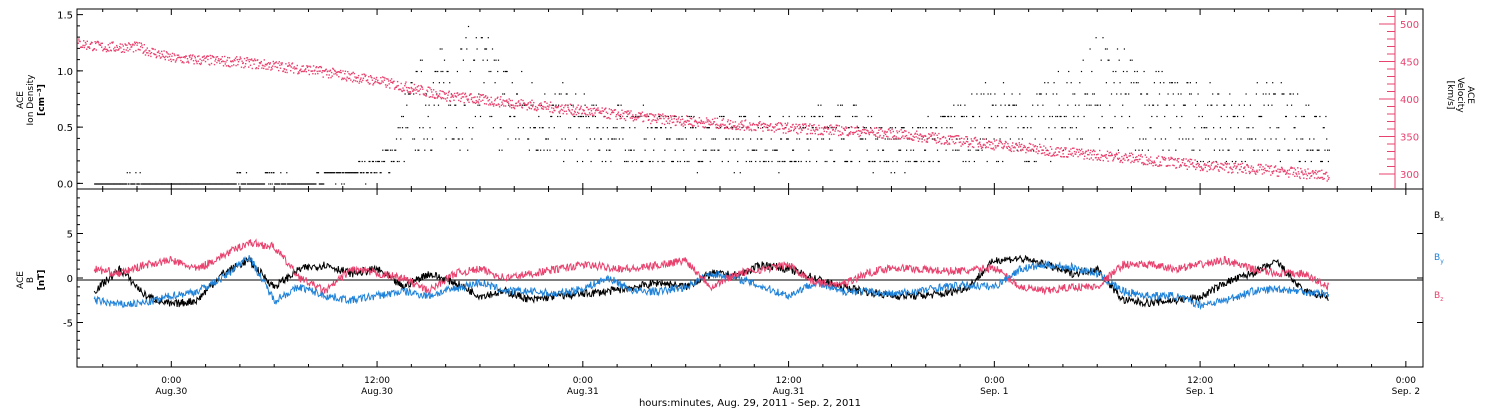 Image resolution: width=1500 pixels, height=410 pixels. I want to click on top-left-ylabel-line2: Ion Density, so click(31, 100).